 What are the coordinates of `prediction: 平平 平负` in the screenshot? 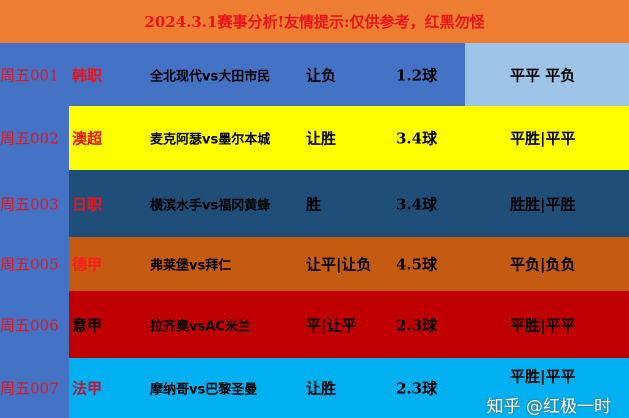 It's located at (543, 75).